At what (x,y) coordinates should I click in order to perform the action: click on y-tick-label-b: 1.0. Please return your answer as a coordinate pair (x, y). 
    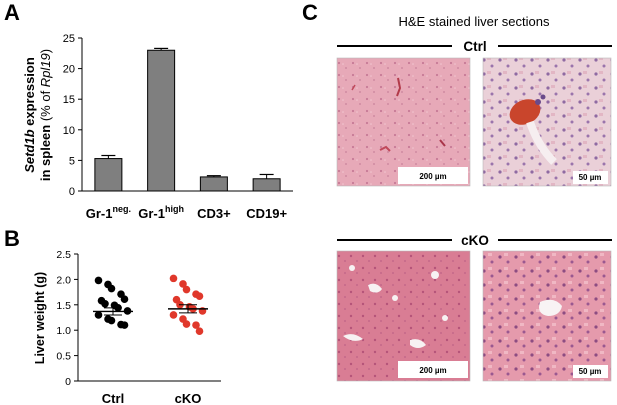
    Looking at the image, I should click on (63, 331).